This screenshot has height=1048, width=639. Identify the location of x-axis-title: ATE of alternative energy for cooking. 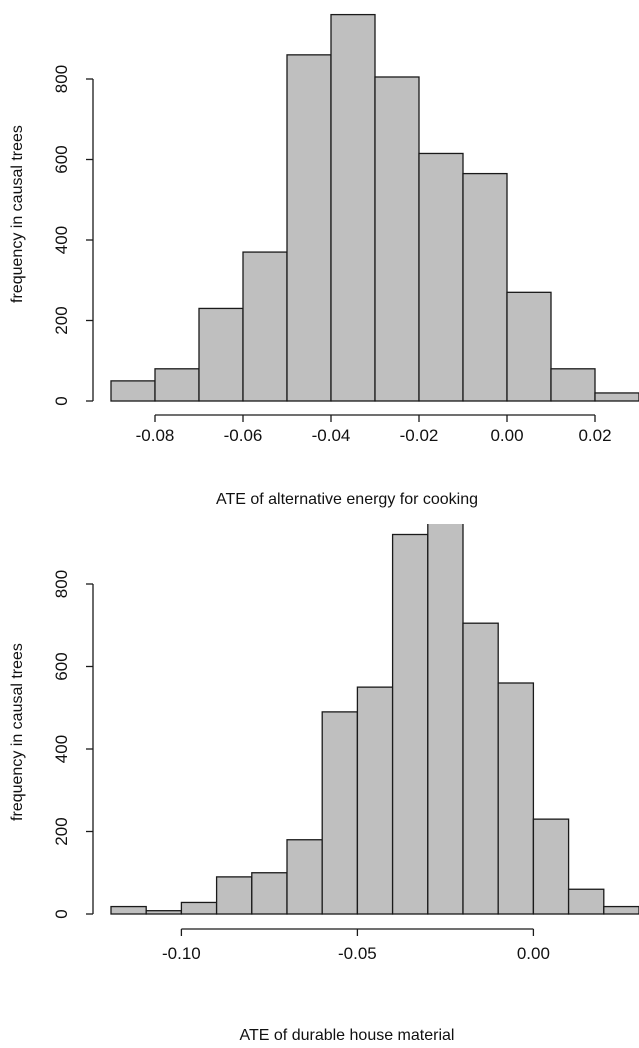
(347, 499).